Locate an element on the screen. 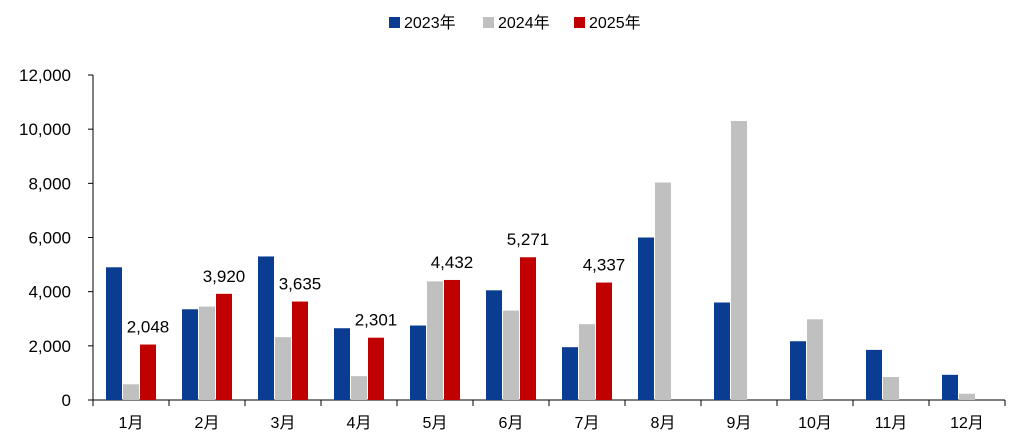 Image resolution: width=1020 pixels, height=448 pixels. bar-2023年-9月 is located at coordinates (722, 351).